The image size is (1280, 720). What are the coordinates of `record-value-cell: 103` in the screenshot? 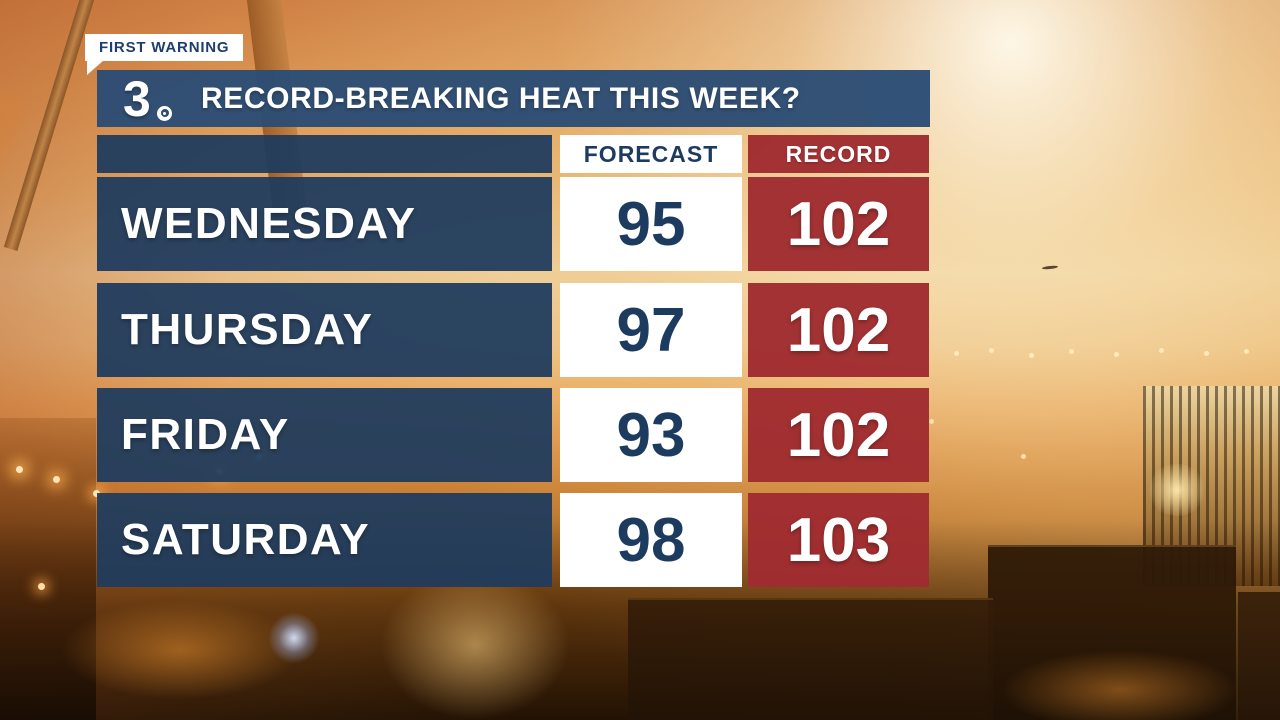 It's located at (838, 540).